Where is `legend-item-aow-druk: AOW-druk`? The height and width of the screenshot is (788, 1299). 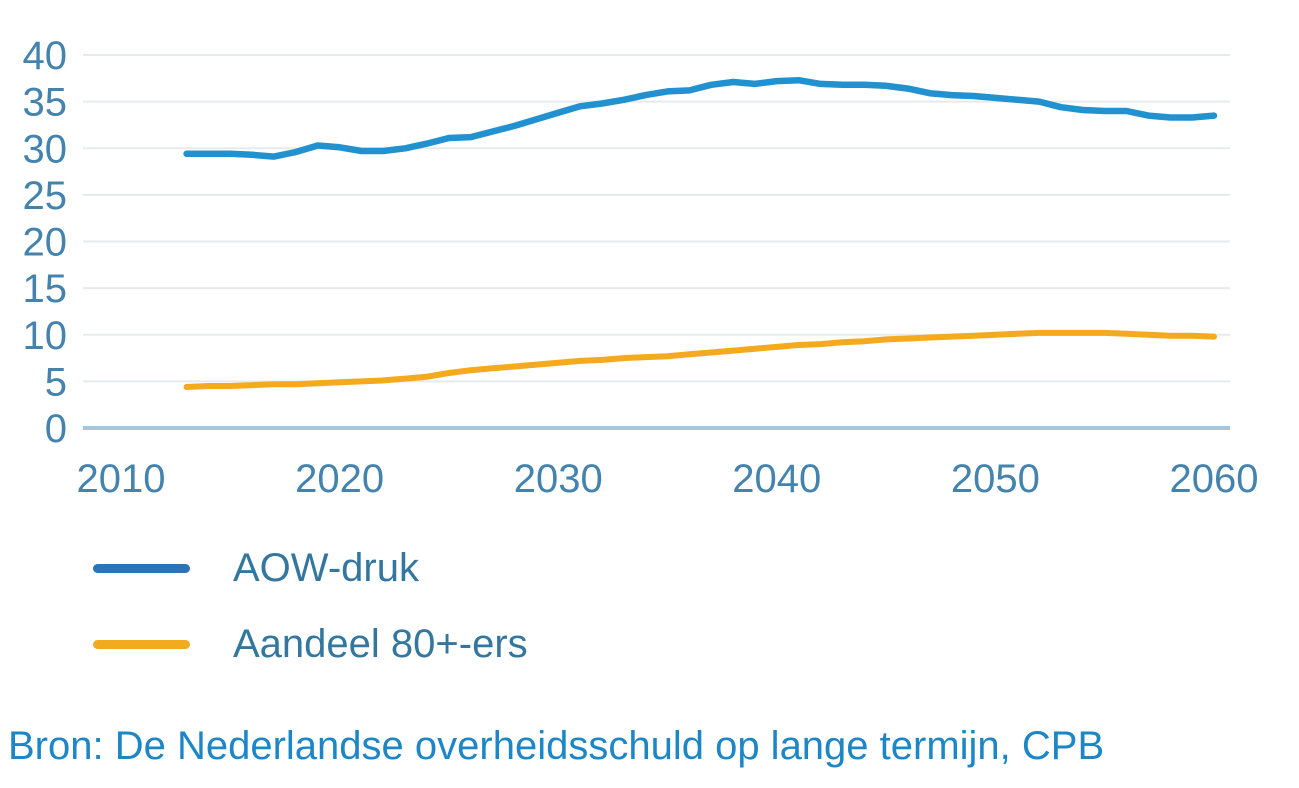 legend-item-aow-druk: AOW-druk is located at coordinates (310, 568).